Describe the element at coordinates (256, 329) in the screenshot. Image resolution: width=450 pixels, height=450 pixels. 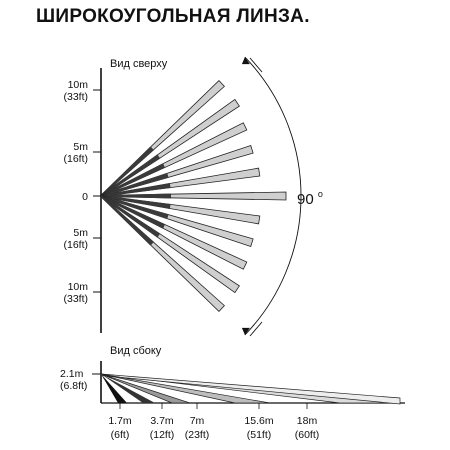
I see `arc-end-line-bottom` at that location.